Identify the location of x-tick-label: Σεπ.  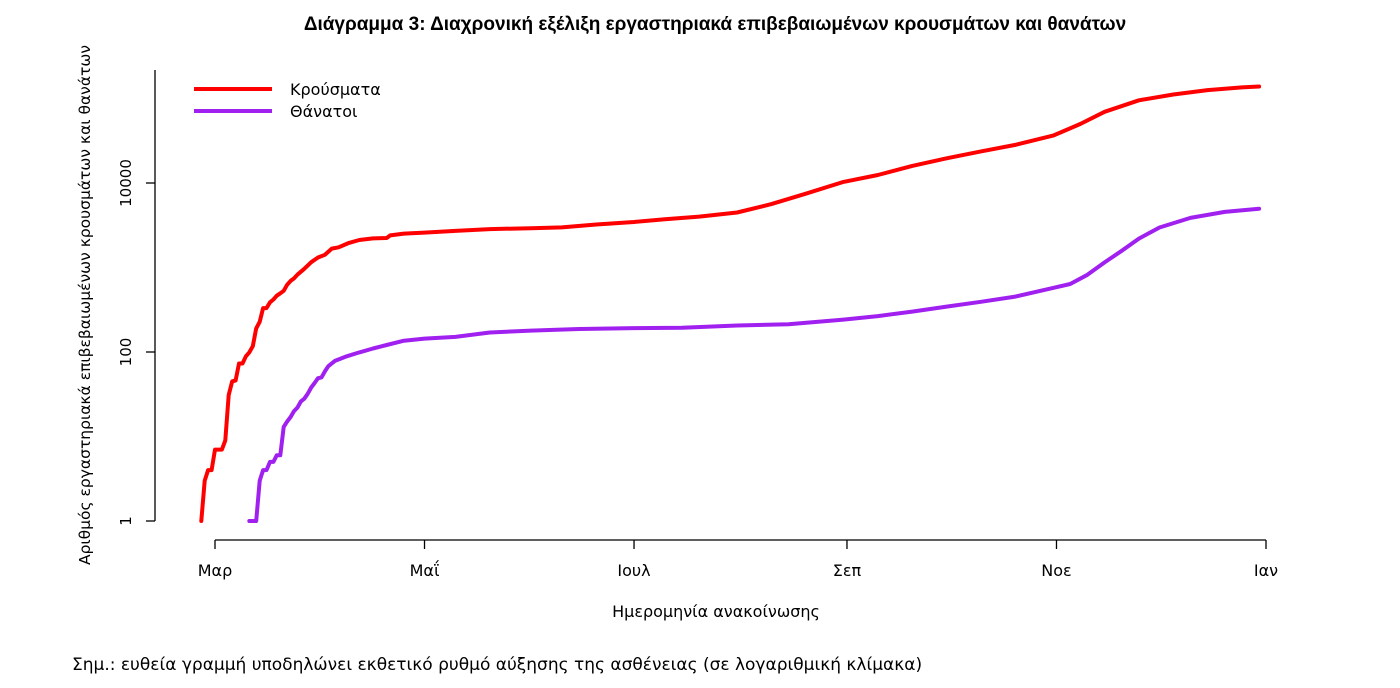
(847, 570).